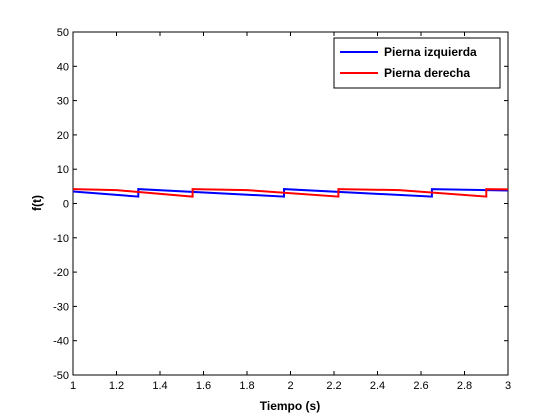 This screenshot has width=560, height=420. What do you see at coordinates (63, 102) in the screenshot?
I see `y-tick-label-30: 30` at bounding box center [63, 102].